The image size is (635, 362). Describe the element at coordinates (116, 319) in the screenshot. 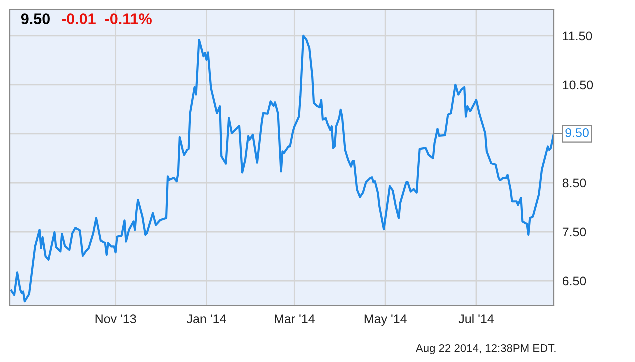

I see `x-tick-label: Nov '13` at that location.